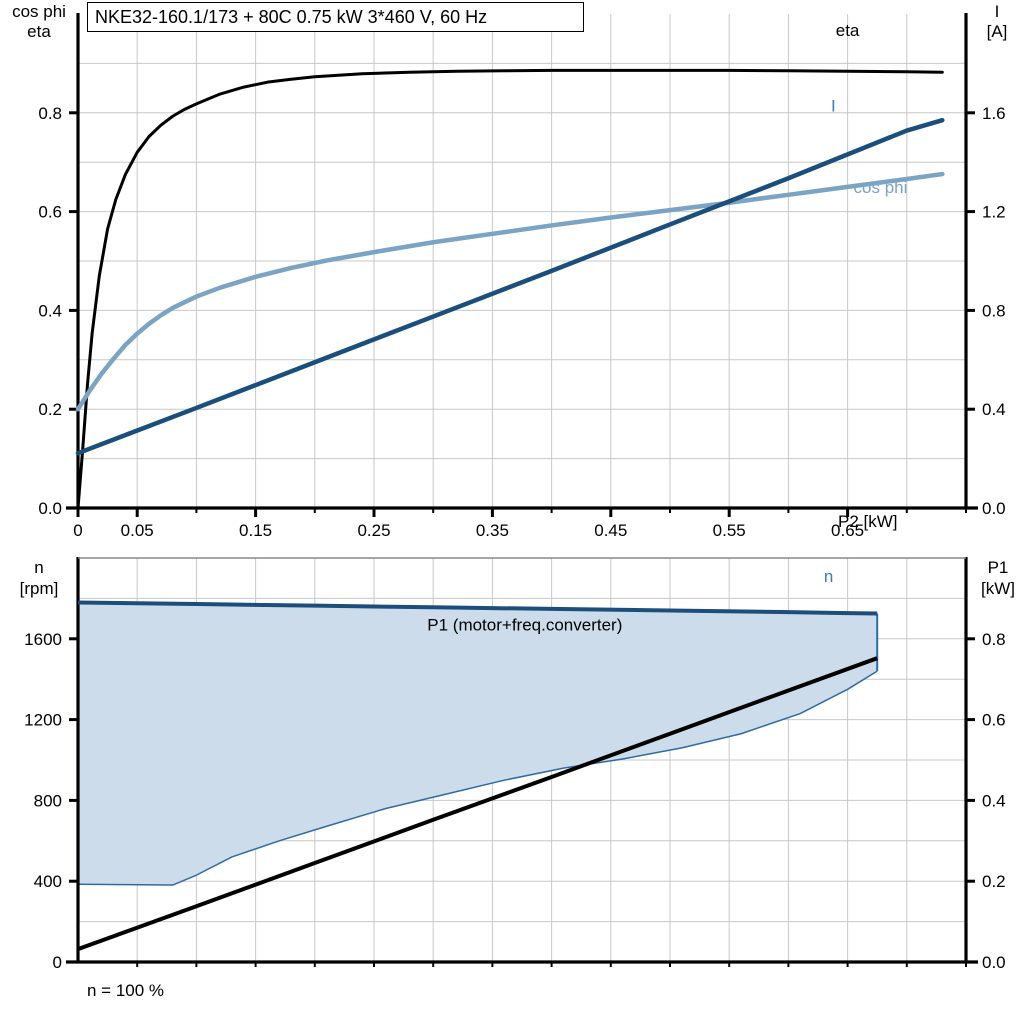  I want to click on y-left-tick-label: 0.8, so click(50, 113).